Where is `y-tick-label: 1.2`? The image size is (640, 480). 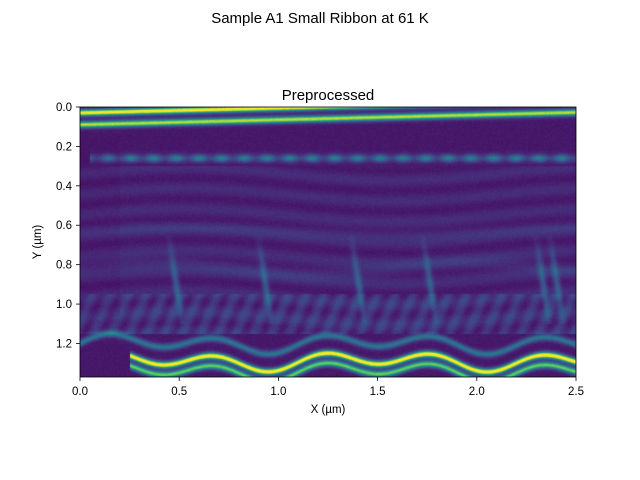 y-tick-label: 1.2 is located at coordinates (64, 344).